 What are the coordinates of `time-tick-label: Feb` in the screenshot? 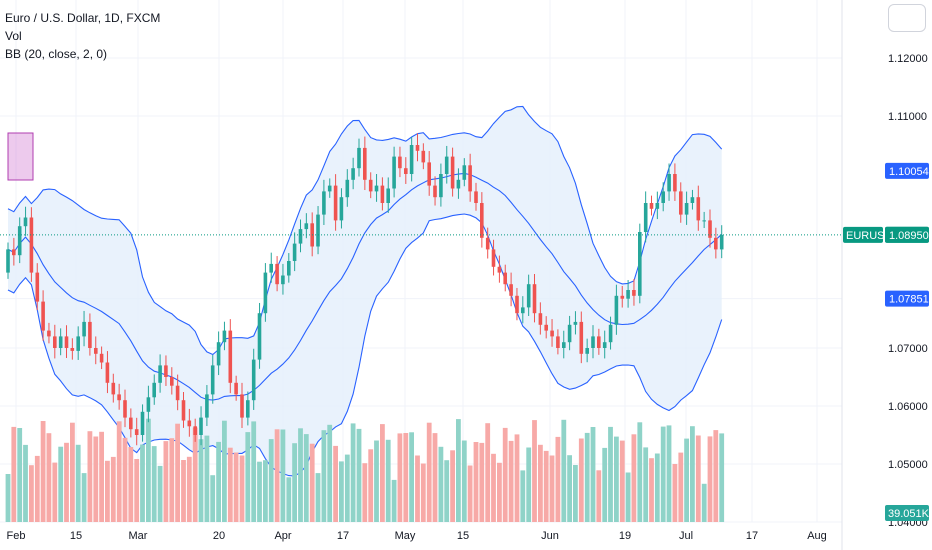 It's located at (16, 536).